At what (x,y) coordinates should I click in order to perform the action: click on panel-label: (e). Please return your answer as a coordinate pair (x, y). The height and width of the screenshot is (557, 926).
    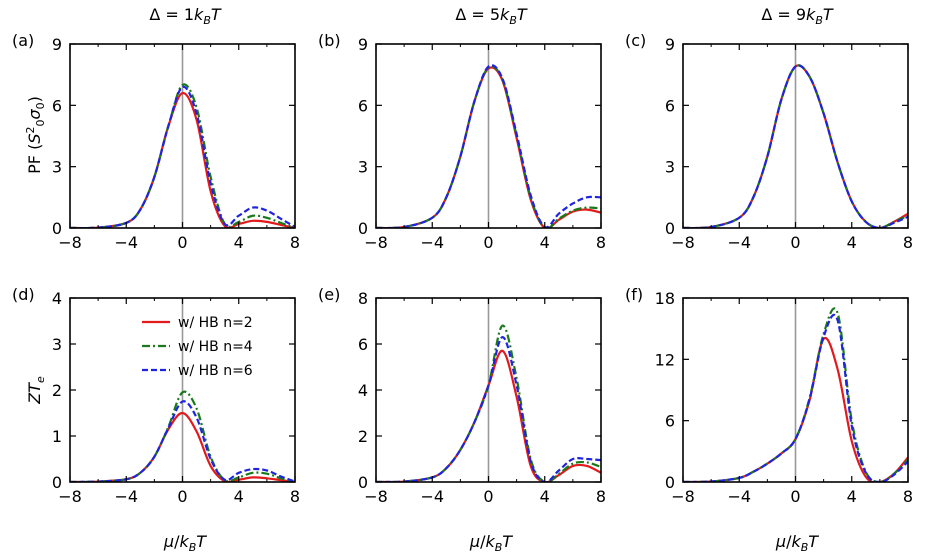
    Looking at the image, I should click on (329, 294).